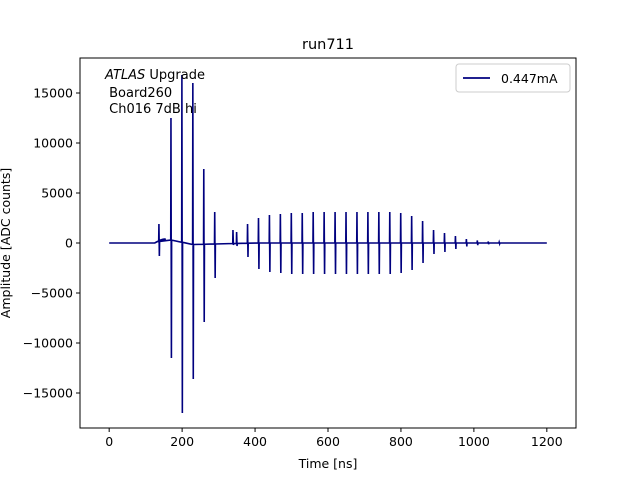  I want to click on x-tick-label: 1000, so click(474, 441).